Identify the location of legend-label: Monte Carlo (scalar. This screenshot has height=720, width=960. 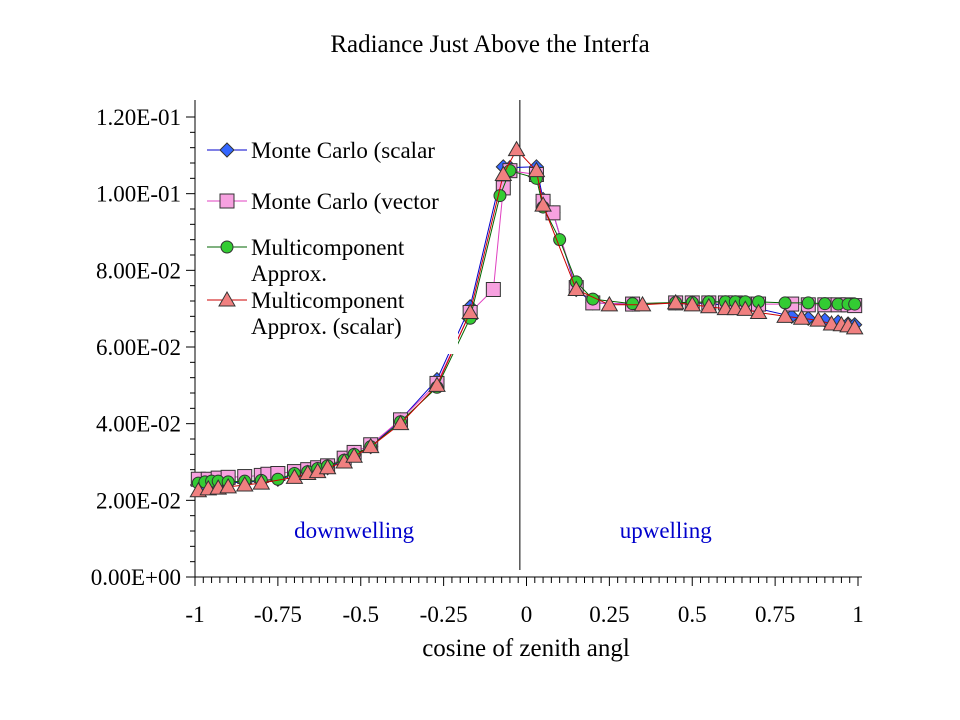
(343, 150).